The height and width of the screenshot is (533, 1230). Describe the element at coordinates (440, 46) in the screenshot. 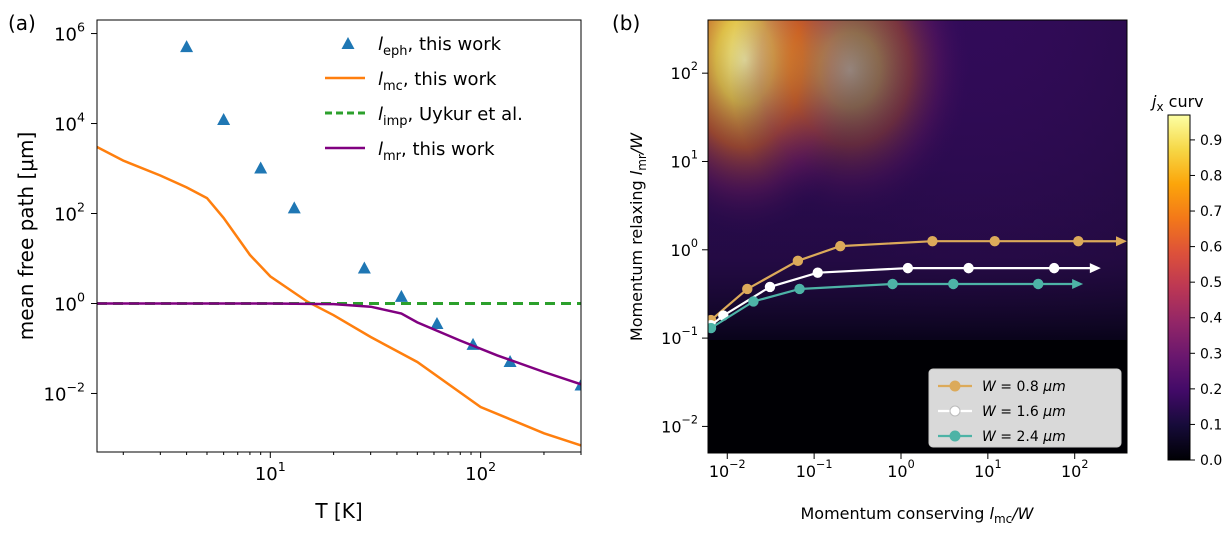

I see `legend-label-eph: leph, this work` at that location.